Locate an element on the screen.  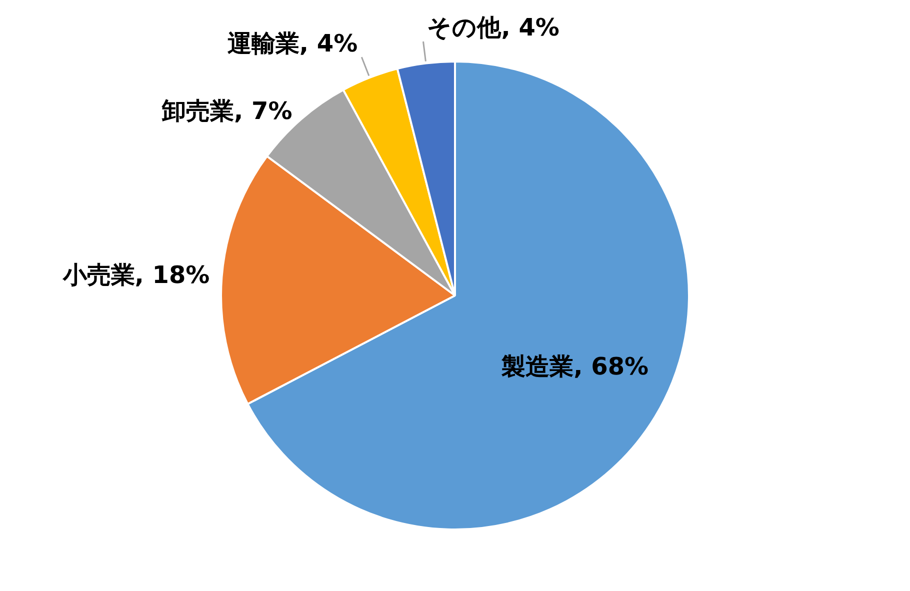
slice-label: 小売業, 18% is located at coordinates (136, 274).